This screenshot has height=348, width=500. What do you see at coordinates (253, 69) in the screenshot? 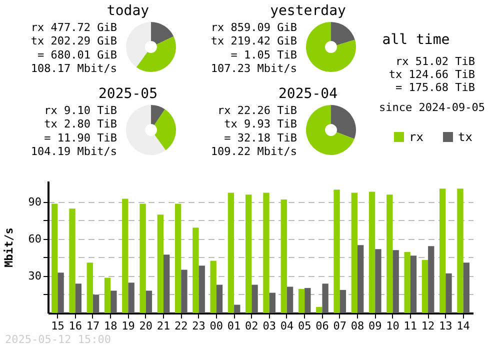
I see `text: 107.23 Mbit/s` at bounding box center [253, 69].